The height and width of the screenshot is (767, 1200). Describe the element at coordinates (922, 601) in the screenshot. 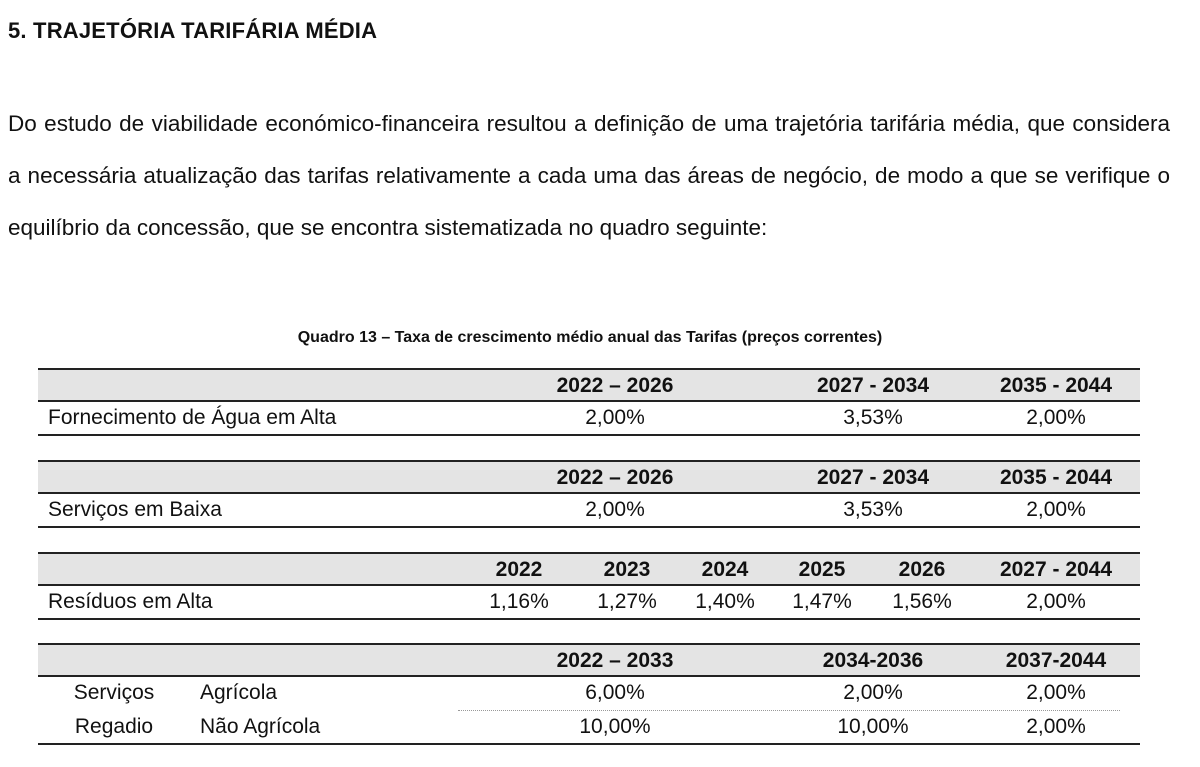

I see `rate-value: 1,56%` at that location.